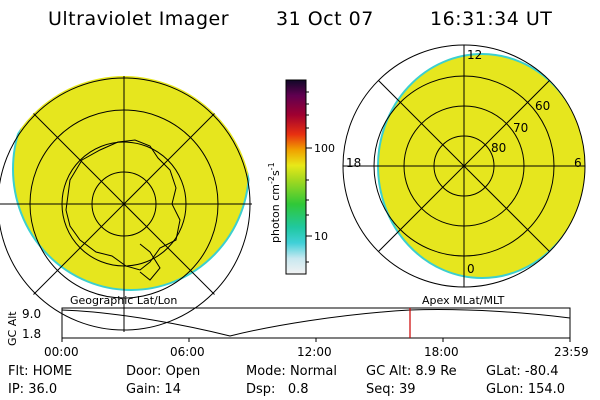  Describe the element at coordinates (541, 371) in the screenshot. I see `glat-value: -80.4` at that location.